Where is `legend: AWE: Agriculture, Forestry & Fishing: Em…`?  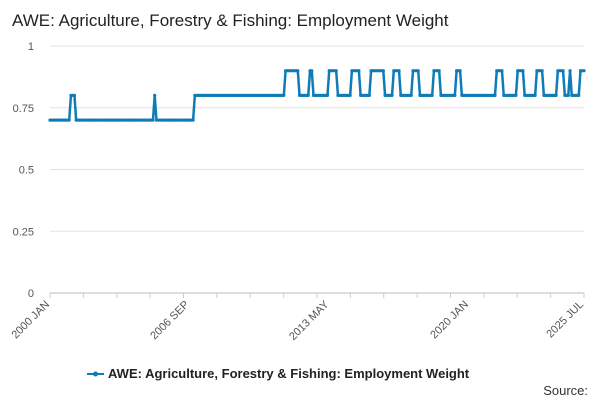 legend: AWE: Agriculture, Forestry & Fishing: Em… is located at coordinates (278, 373).